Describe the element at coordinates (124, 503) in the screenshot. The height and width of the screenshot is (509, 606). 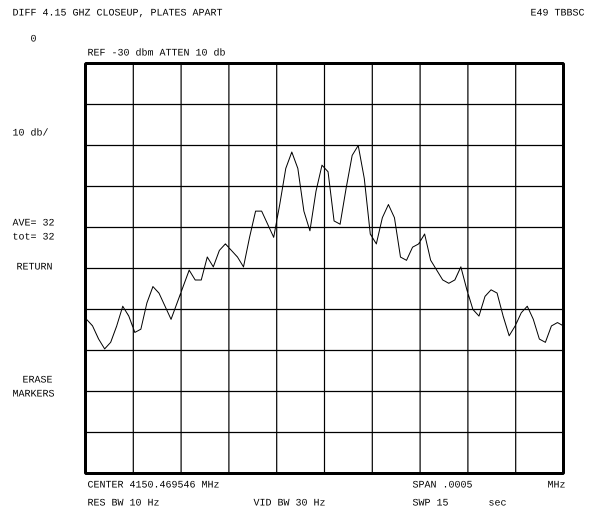
I see `text: RES BW 10 Hz` at that location.